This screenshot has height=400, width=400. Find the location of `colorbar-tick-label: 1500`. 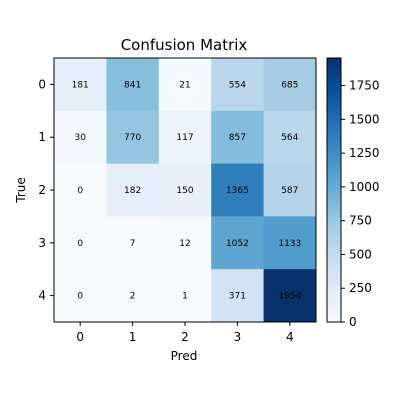

colorbar-tick-label: 1500 is located at coordinates (364, 119).